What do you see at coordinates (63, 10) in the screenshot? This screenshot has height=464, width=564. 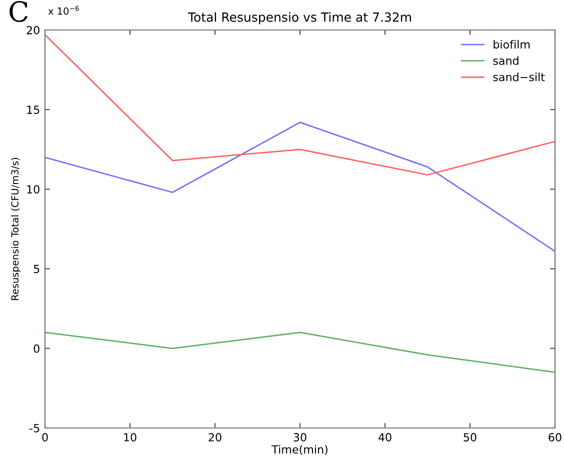 I see `text: x 10$^{−6}$` at bounding box center [63, 10].